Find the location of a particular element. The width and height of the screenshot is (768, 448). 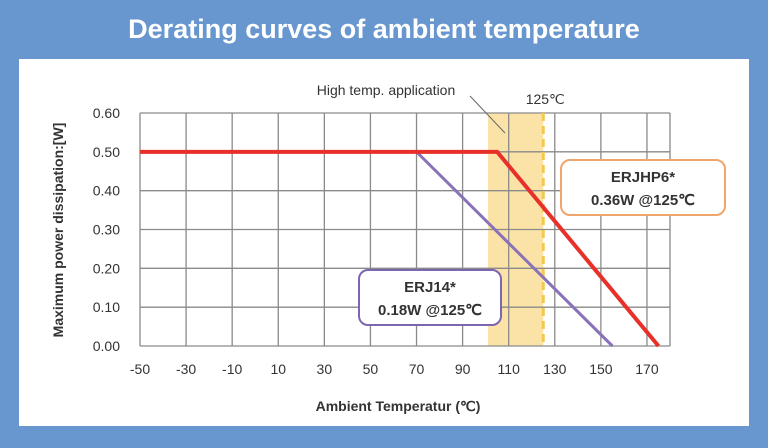

annotation-name: ERJHP6* is located at coordinates (643, 177).